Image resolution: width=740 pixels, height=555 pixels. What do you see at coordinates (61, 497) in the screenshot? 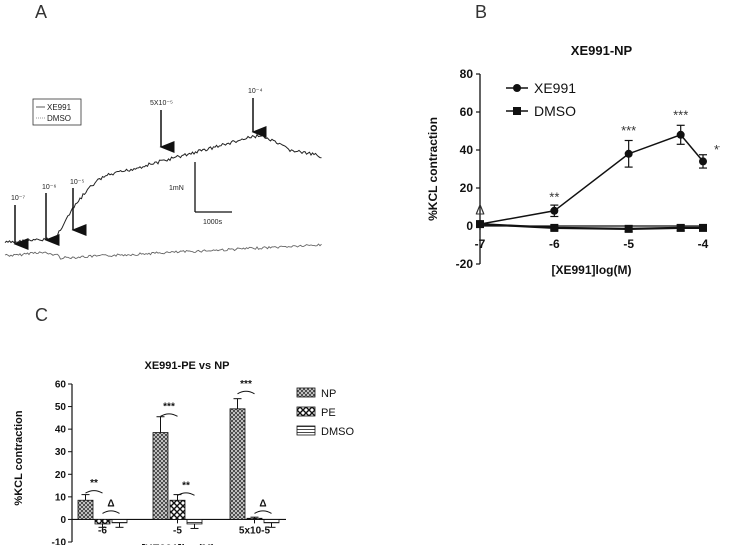
I see `chart-c-y-tick-label: 10` at bounding box center [61, 497].